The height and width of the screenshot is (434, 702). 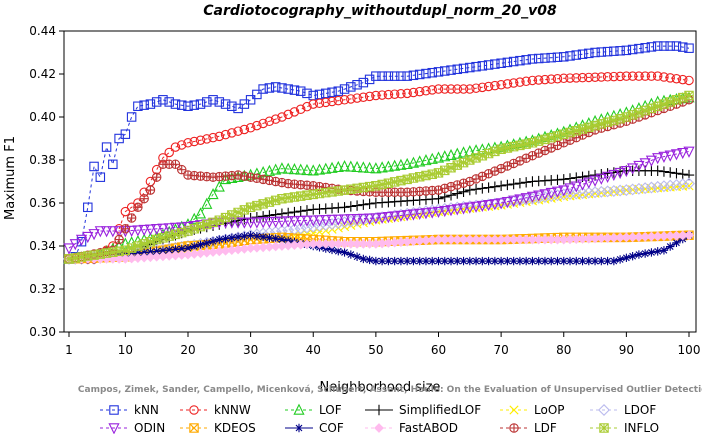 I want to click on point-ldf-65-ring, so click(x=470, y=181).